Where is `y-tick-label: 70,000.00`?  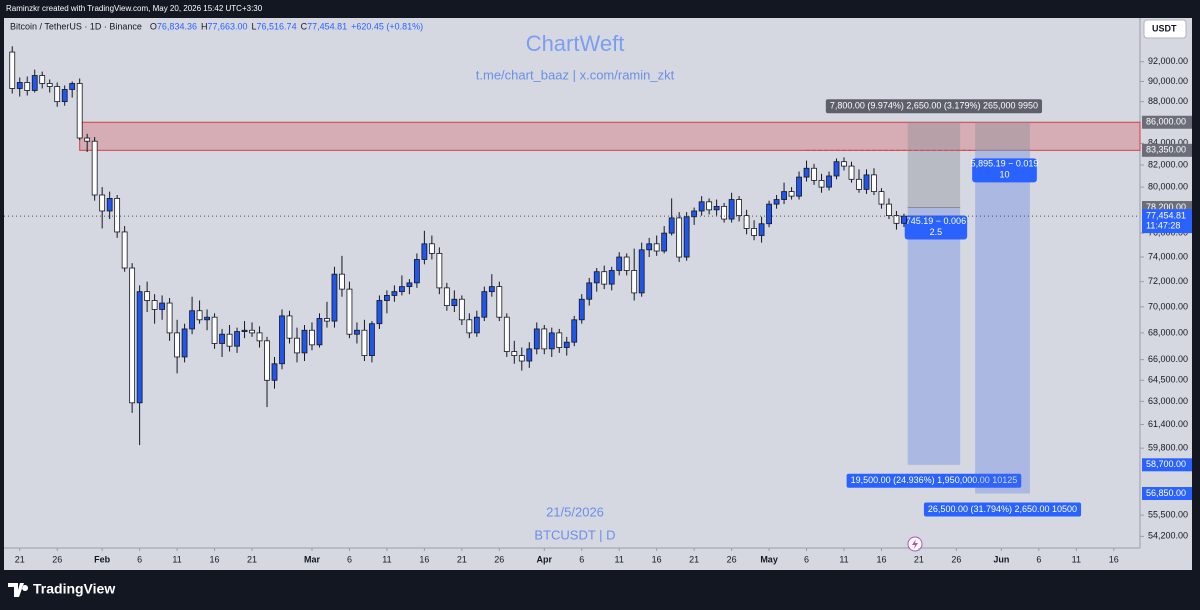
y-tick-label: 70,000.00 is located at coordinates (1168, 306).